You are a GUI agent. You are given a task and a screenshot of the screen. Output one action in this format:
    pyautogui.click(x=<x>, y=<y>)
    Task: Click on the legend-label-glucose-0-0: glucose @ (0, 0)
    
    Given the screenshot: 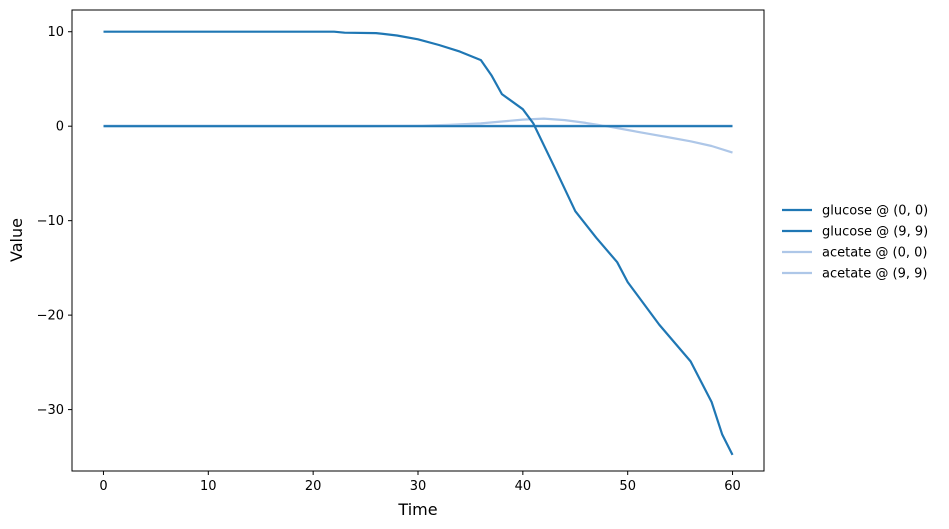 What is the action you would take?
    pyautogui.click(x=875, y=211)
    